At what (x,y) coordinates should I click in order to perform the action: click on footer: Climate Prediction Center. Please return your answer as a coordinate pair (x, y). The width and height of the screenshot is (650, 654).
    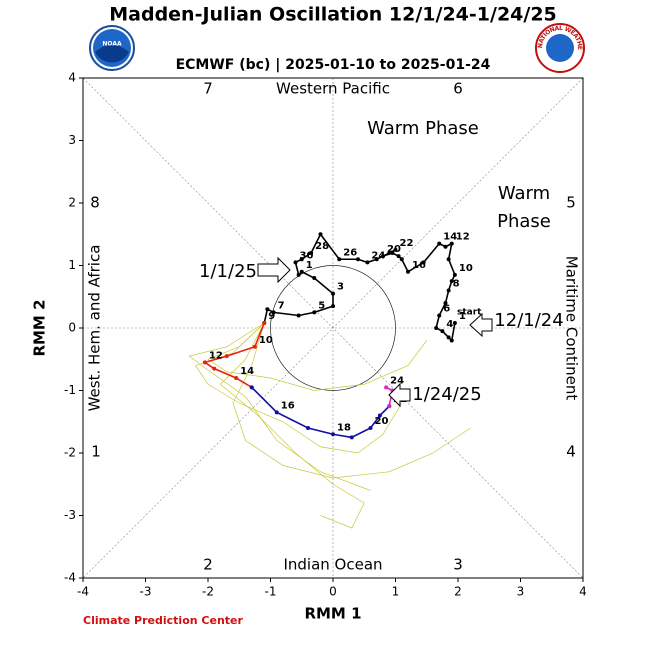
    Looking at the image, I should click on (163, 620).